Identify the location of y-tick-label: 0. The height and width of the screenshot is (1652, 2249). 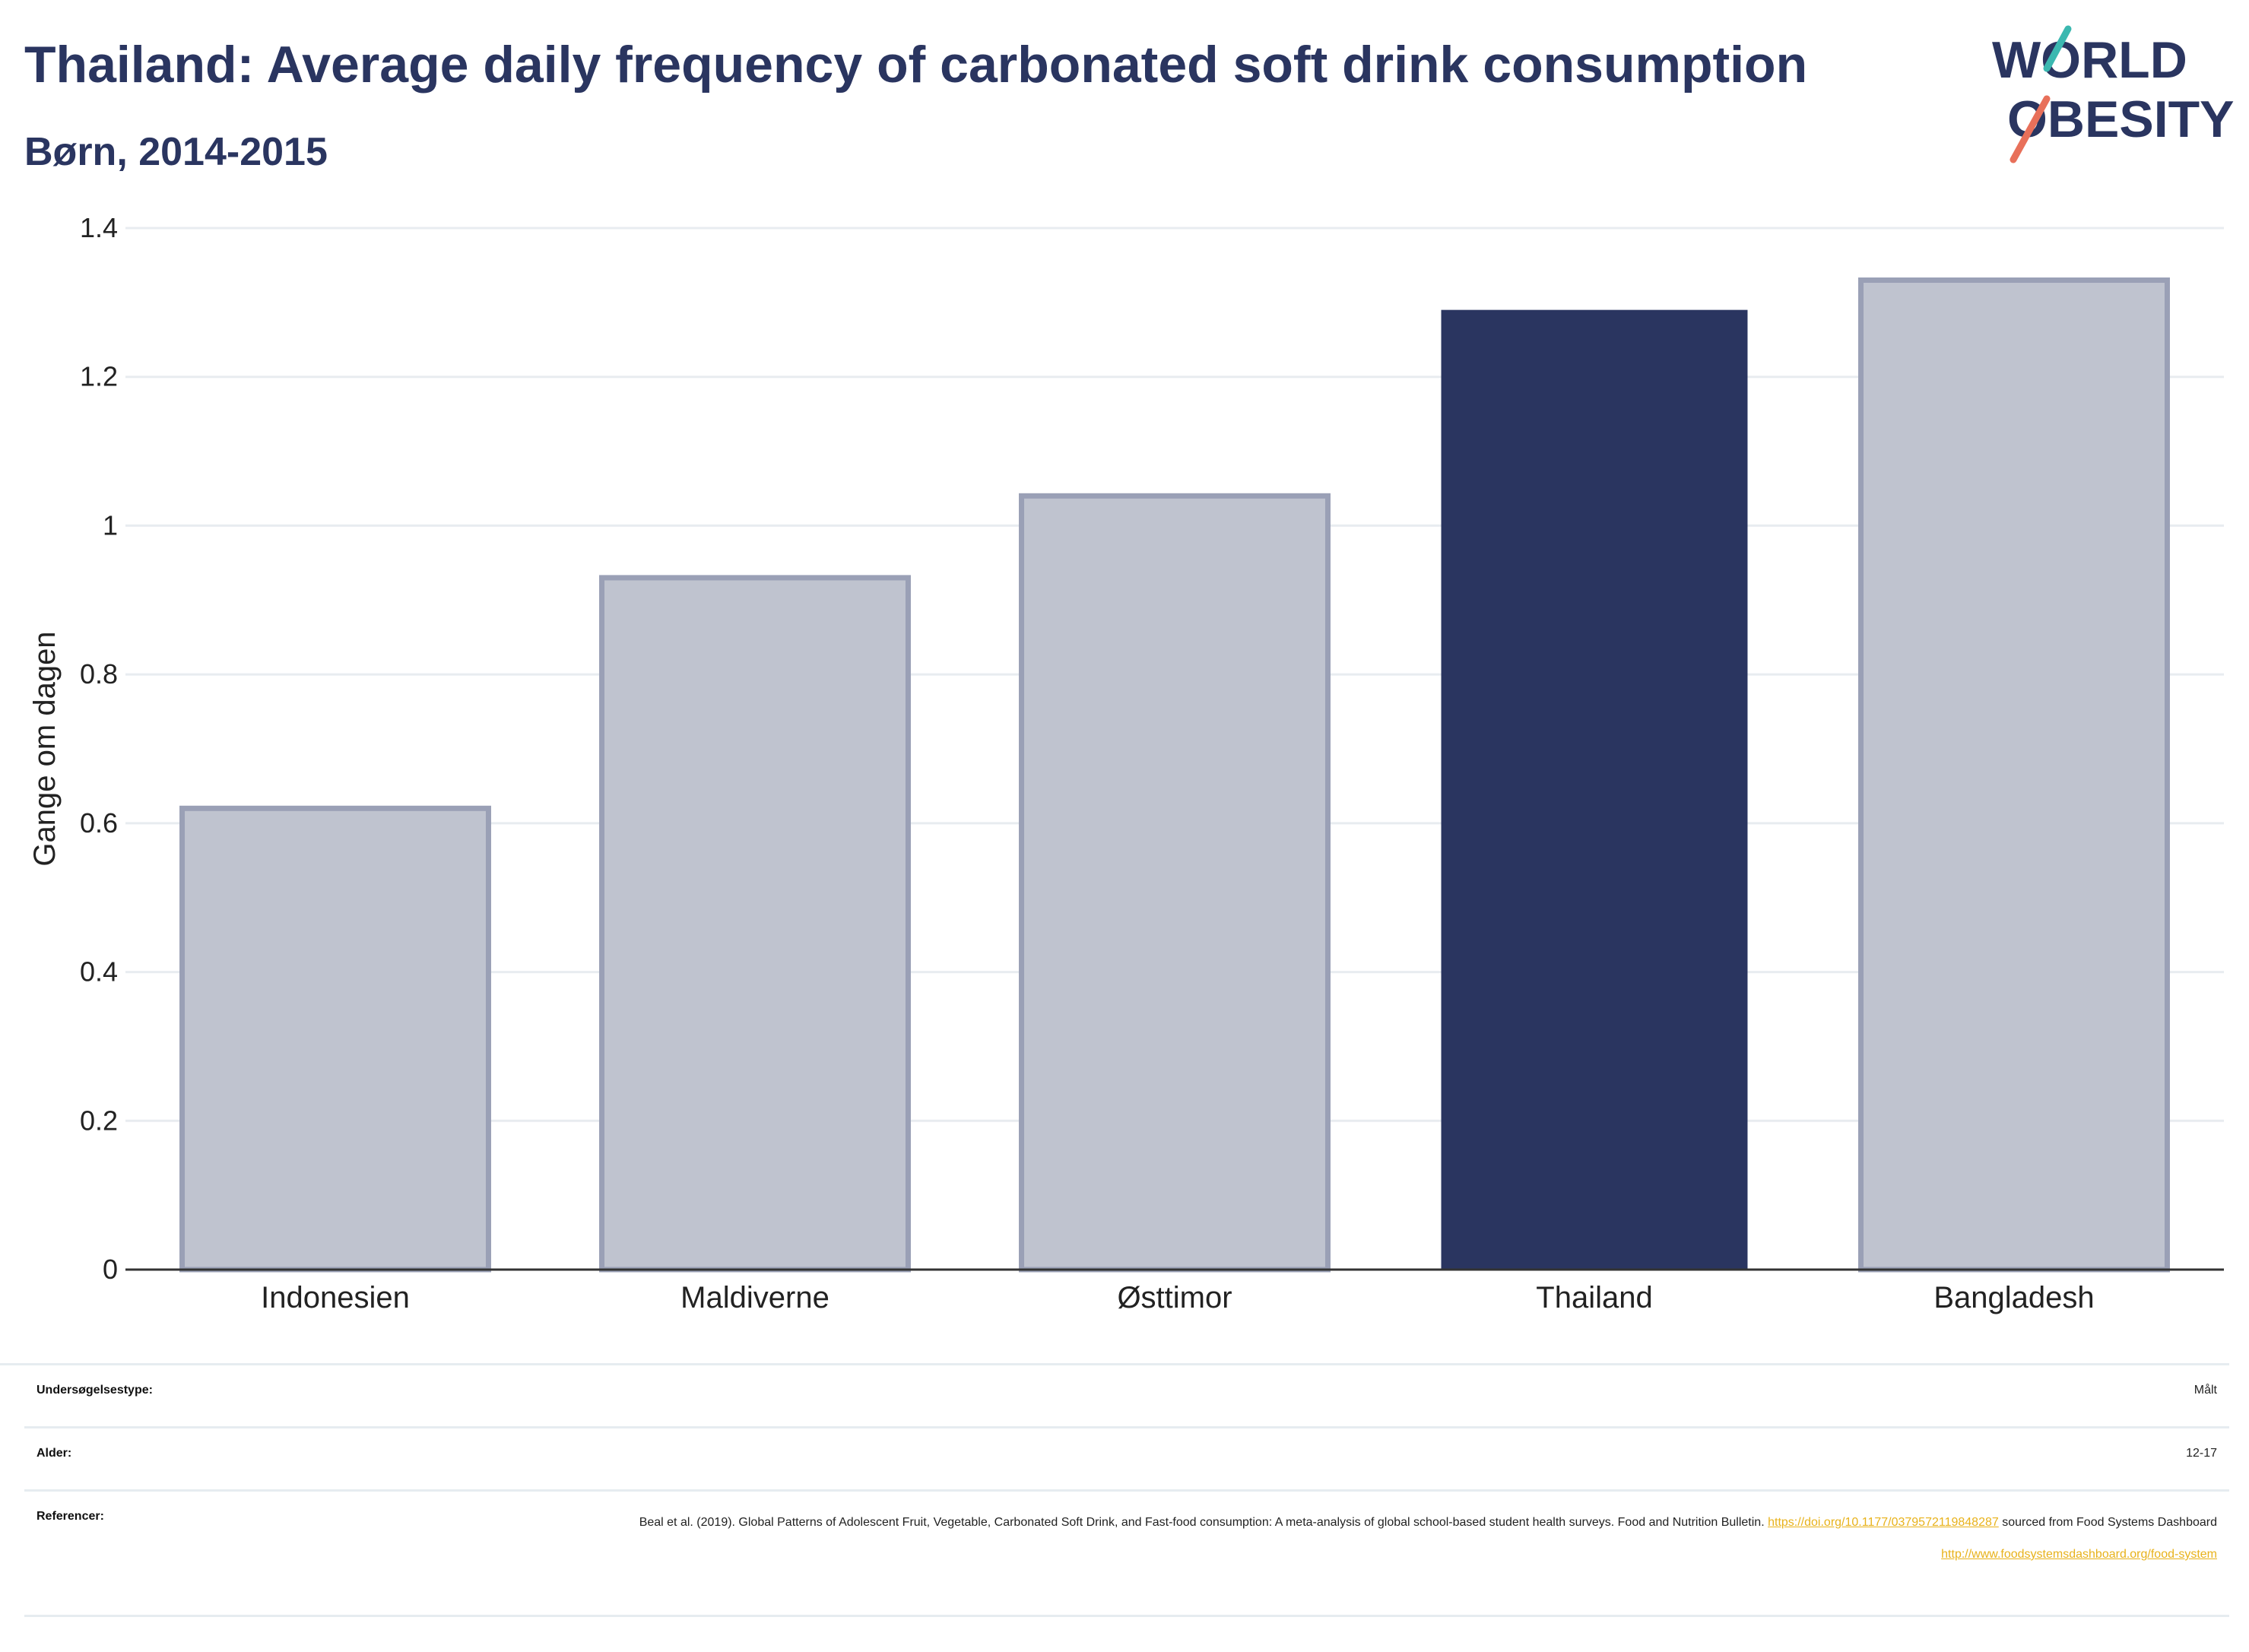
(110, 1269).